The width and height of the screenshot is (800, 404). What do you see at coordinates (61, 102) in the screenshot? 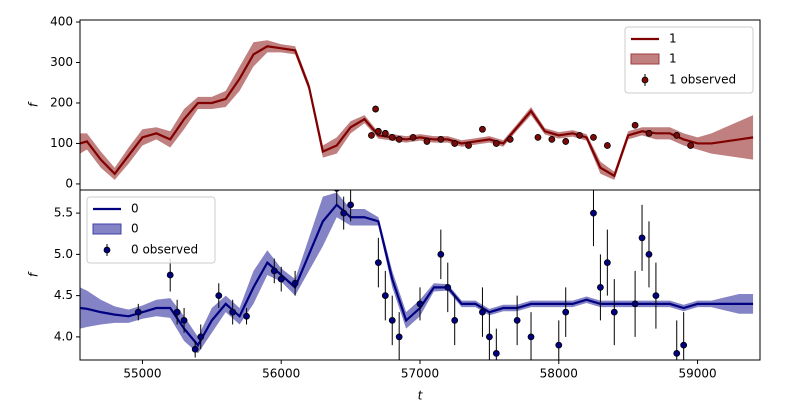
I see `y-tick-label: 200` at bounding box center [61, 102].